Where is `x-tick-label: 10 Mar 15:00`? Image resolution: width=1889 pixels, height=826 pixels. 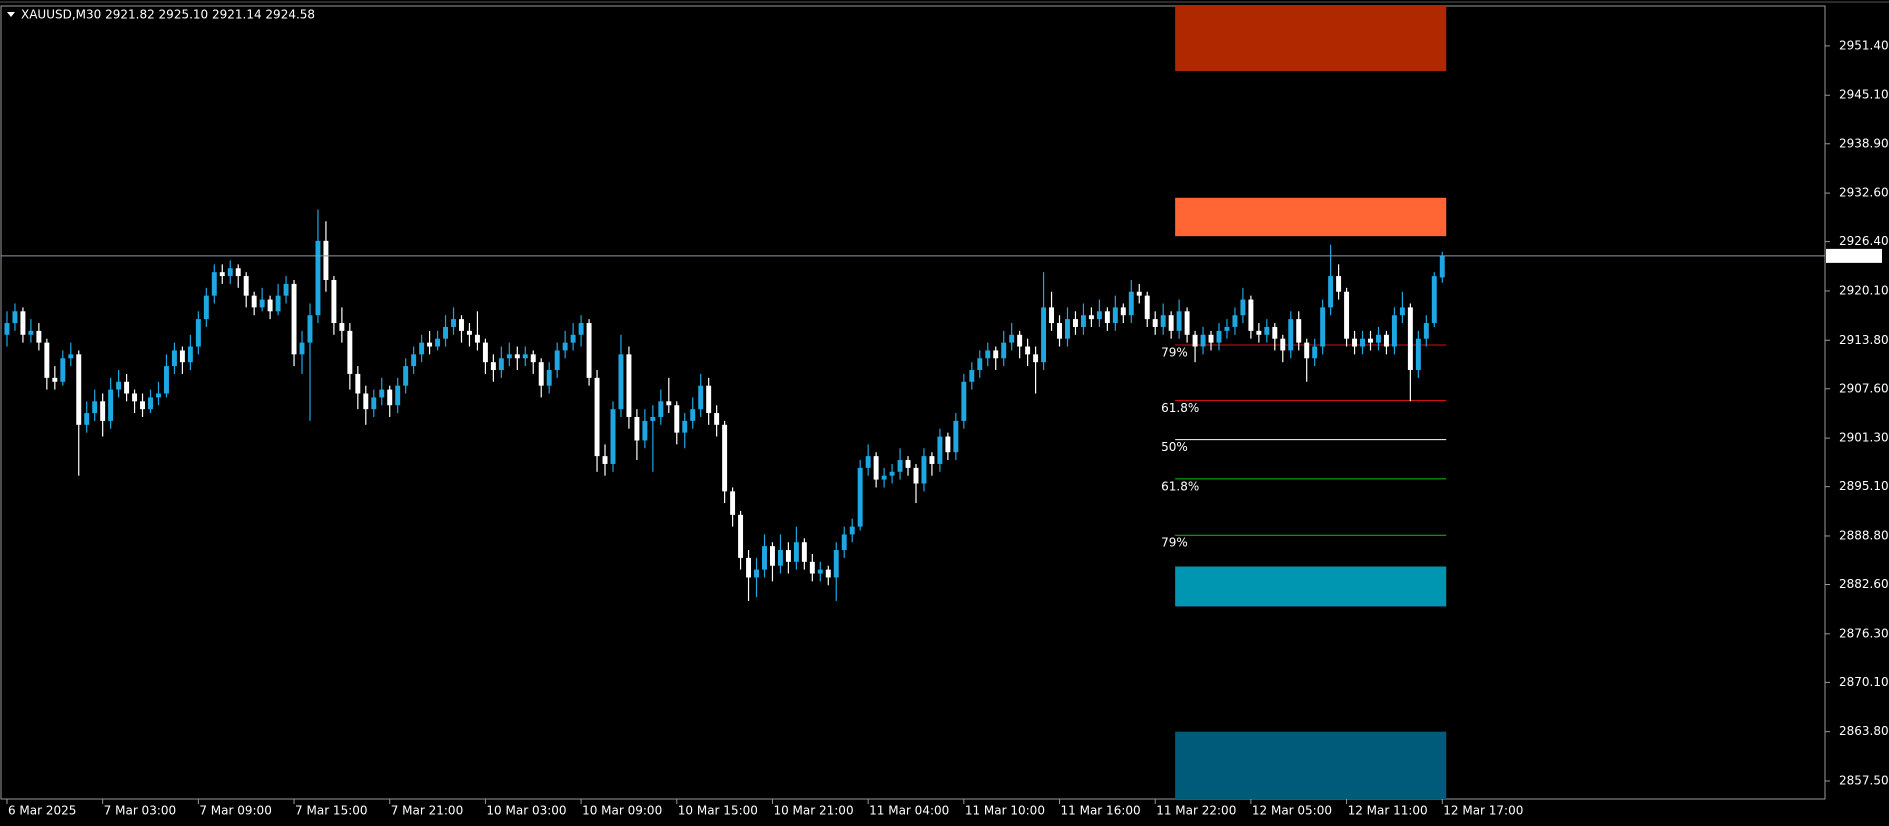 x-tick-label: 10 Mar 15:00 is located at coordinates (718, 811).